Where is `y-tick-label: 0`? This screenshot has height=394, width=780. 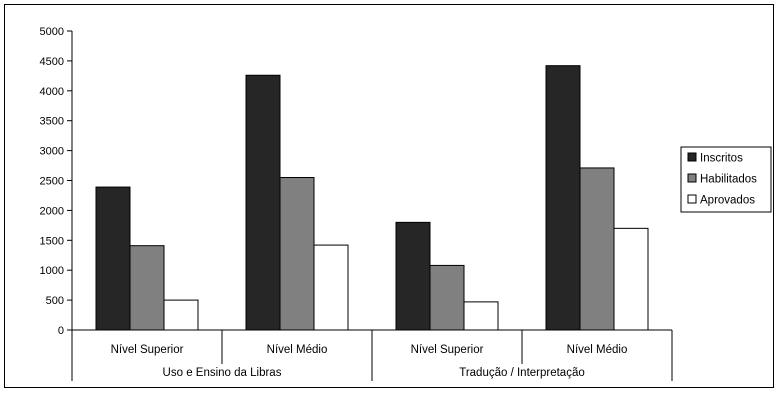 y-tick-label: 0 is located at coordinates (61, 331).